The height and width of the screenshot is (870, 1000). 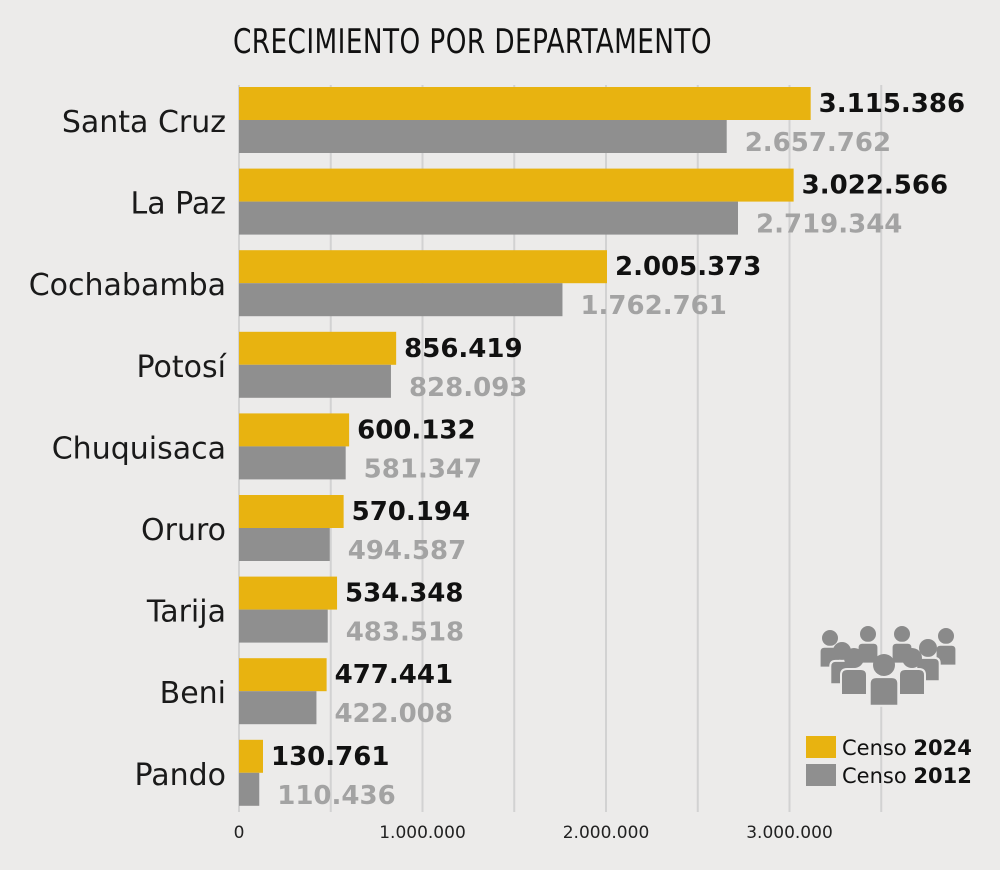 I want to click on data-label-2024: 534.348, so click(x=404, y=594).